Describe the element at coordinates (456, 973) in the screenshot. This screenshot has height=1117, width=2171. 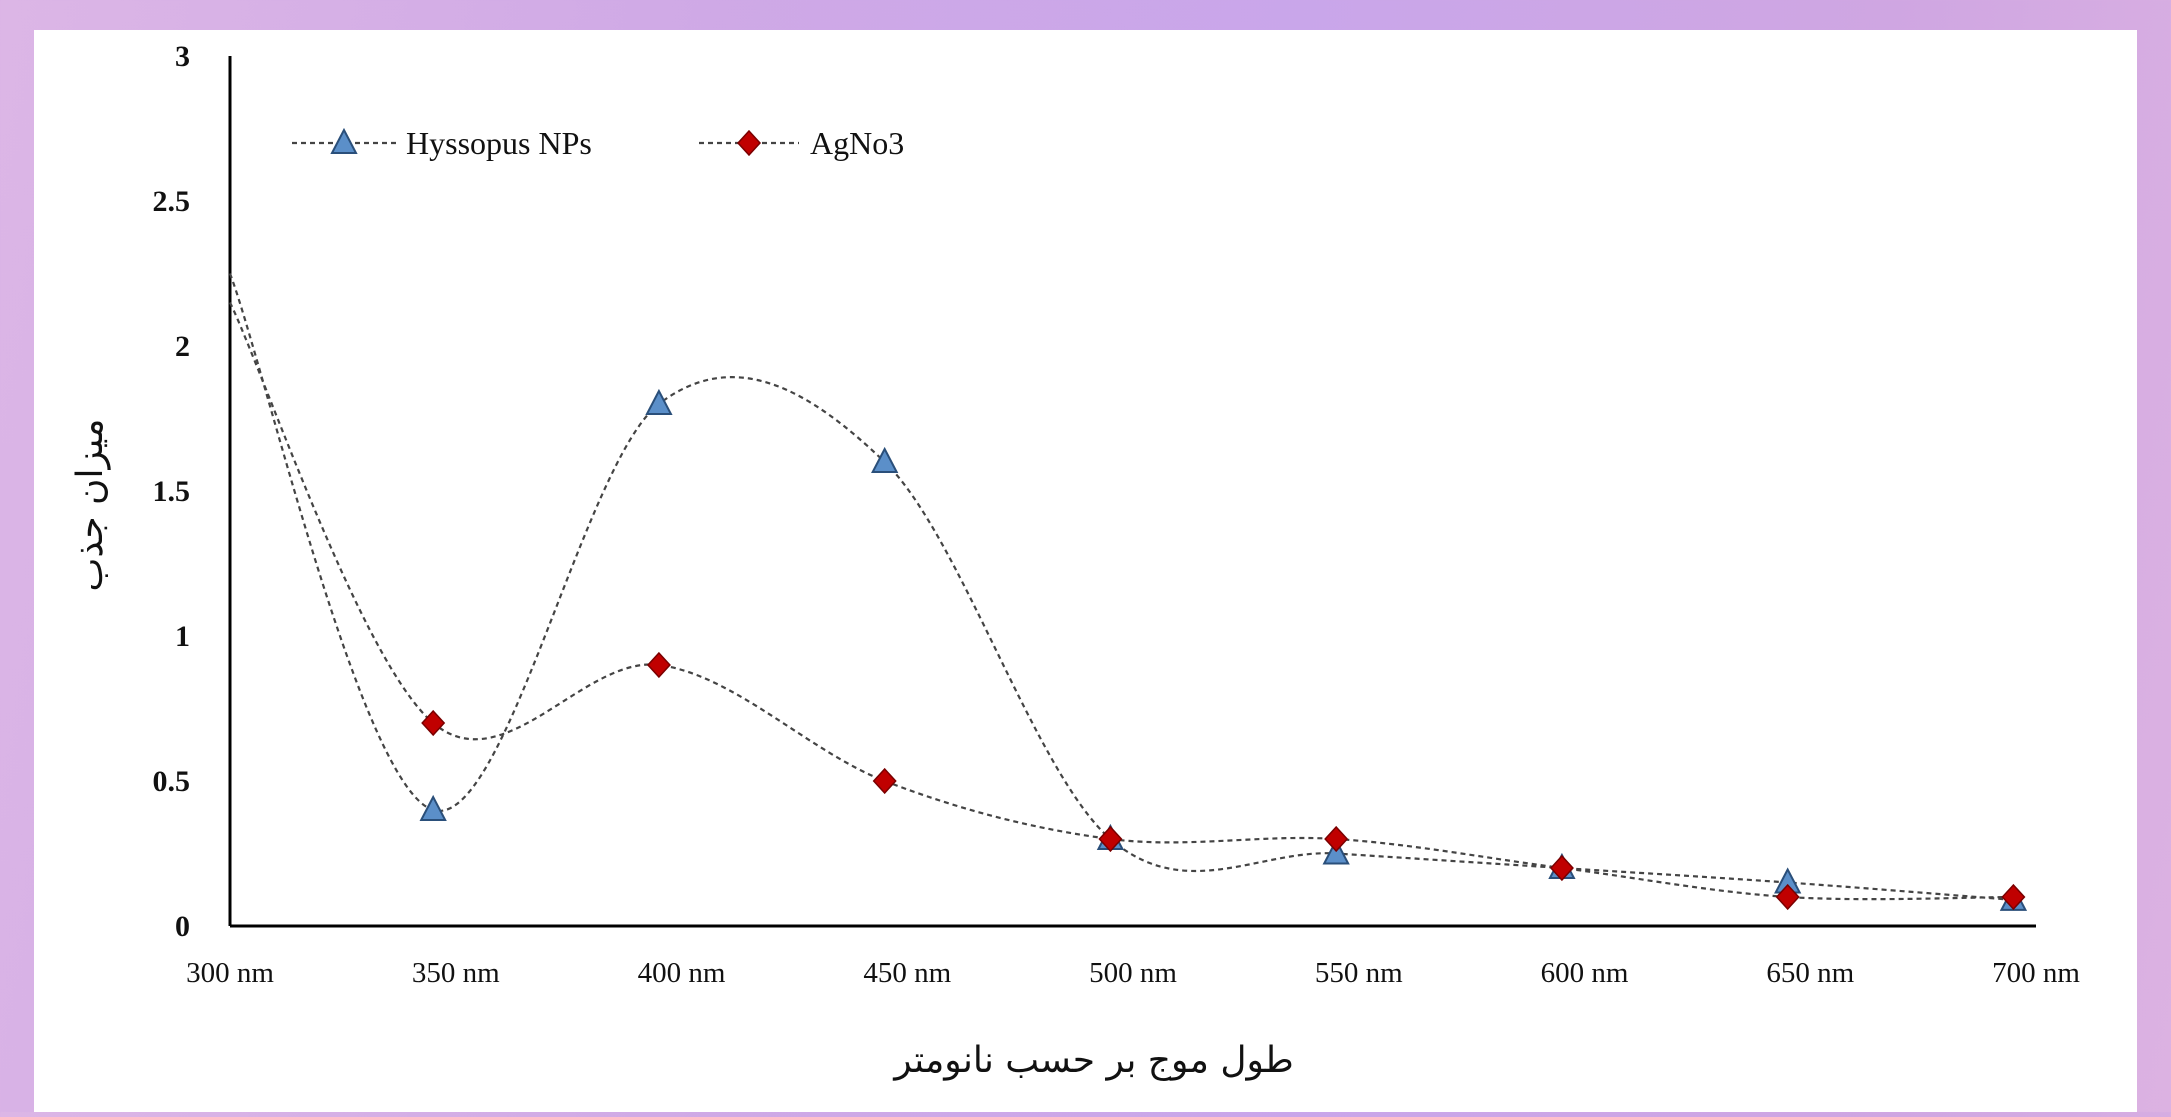
I see `x-tick-label: 350 nm` at that location.